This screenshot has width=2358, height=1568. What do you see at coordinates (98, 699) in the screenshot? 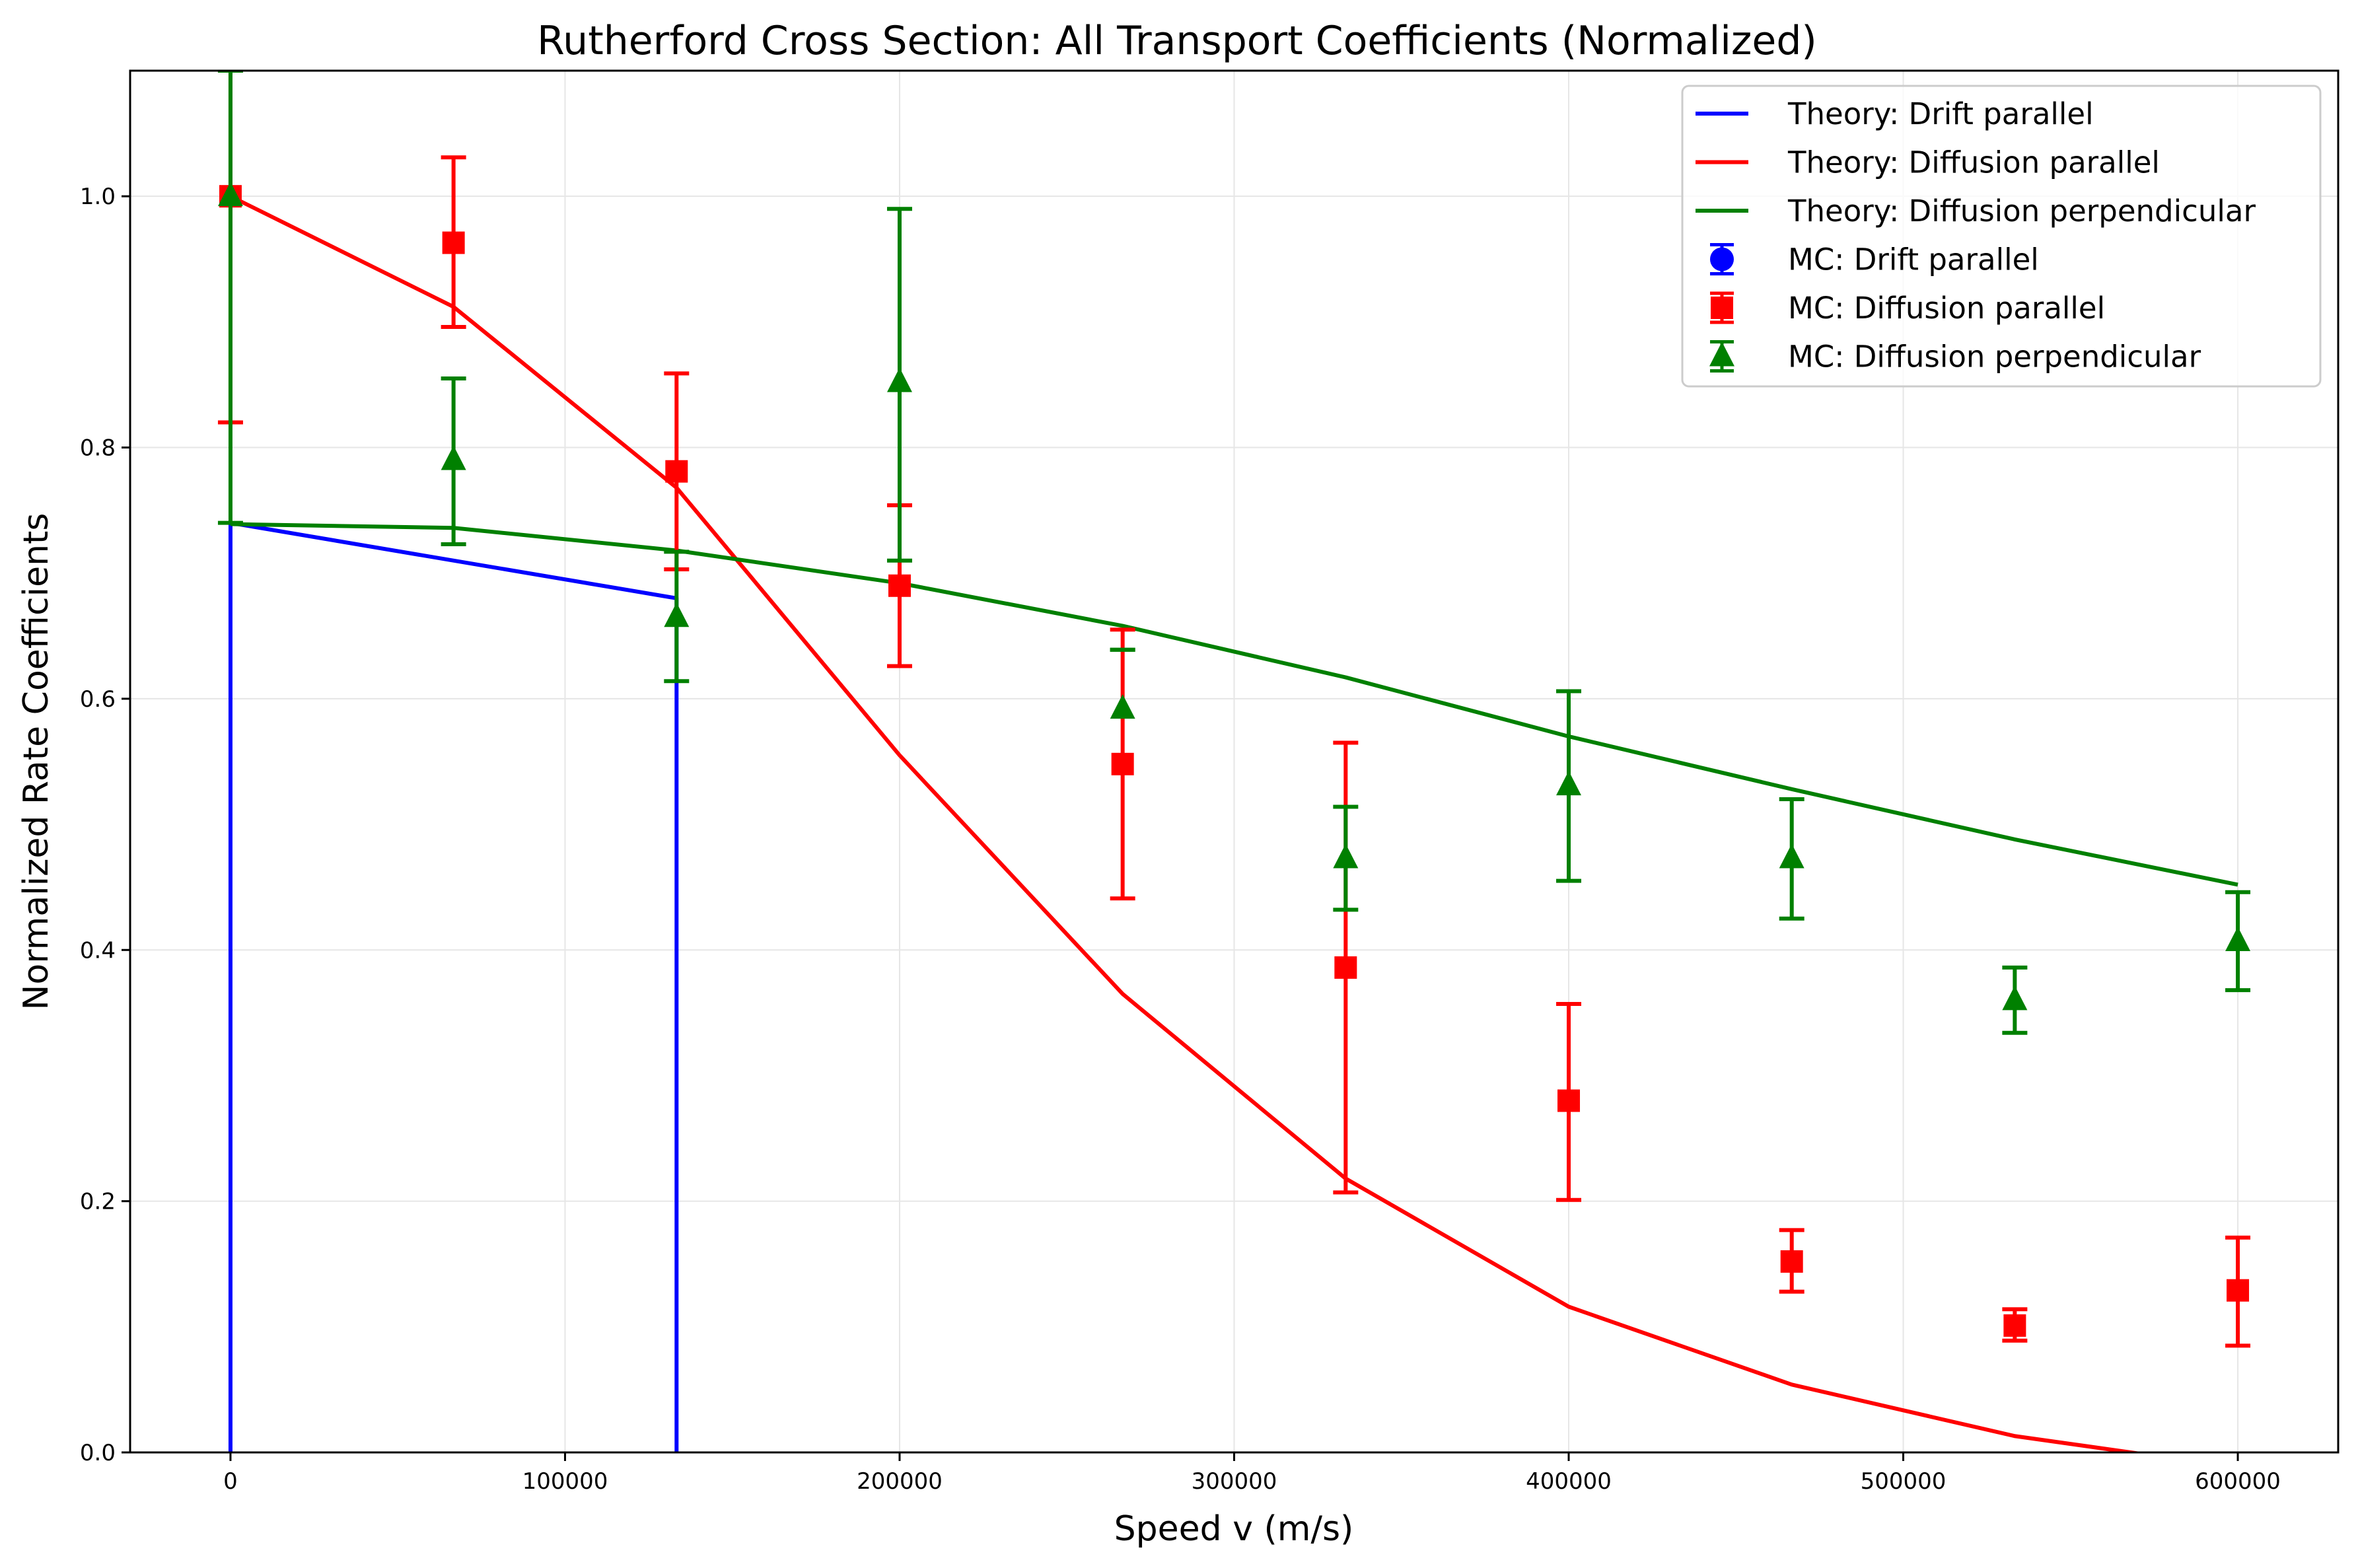
I see `y-tick-label: 0.6` at bounding box center [98, 699].